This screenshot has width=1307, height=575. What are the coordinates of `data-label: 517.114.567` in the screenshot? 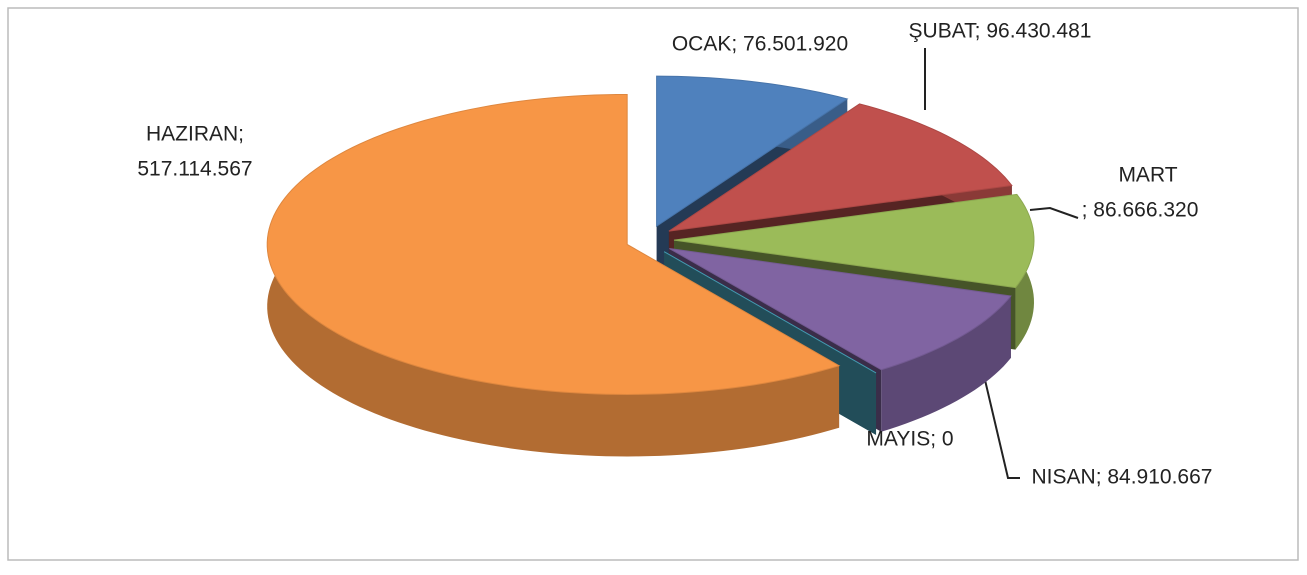 It's located at (194, 169).